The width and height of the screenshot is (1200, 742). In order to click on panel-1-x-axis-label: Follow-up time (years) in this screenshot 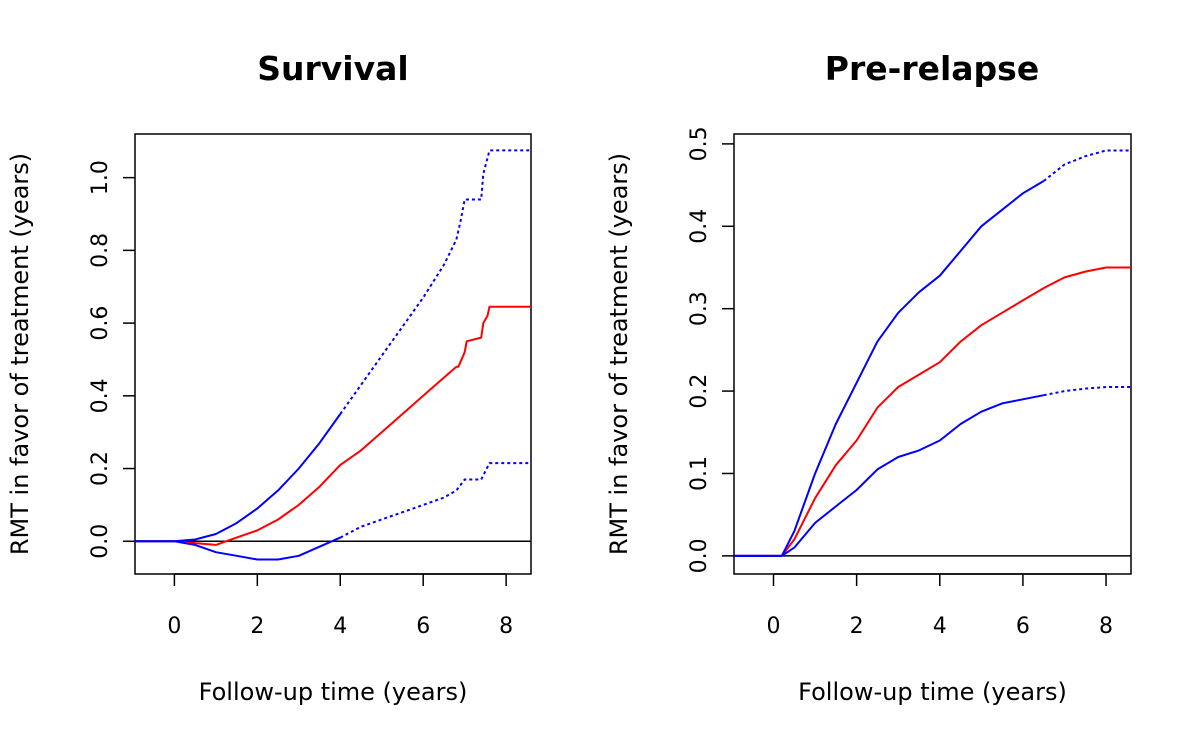, I will do `click(333, 692)`.